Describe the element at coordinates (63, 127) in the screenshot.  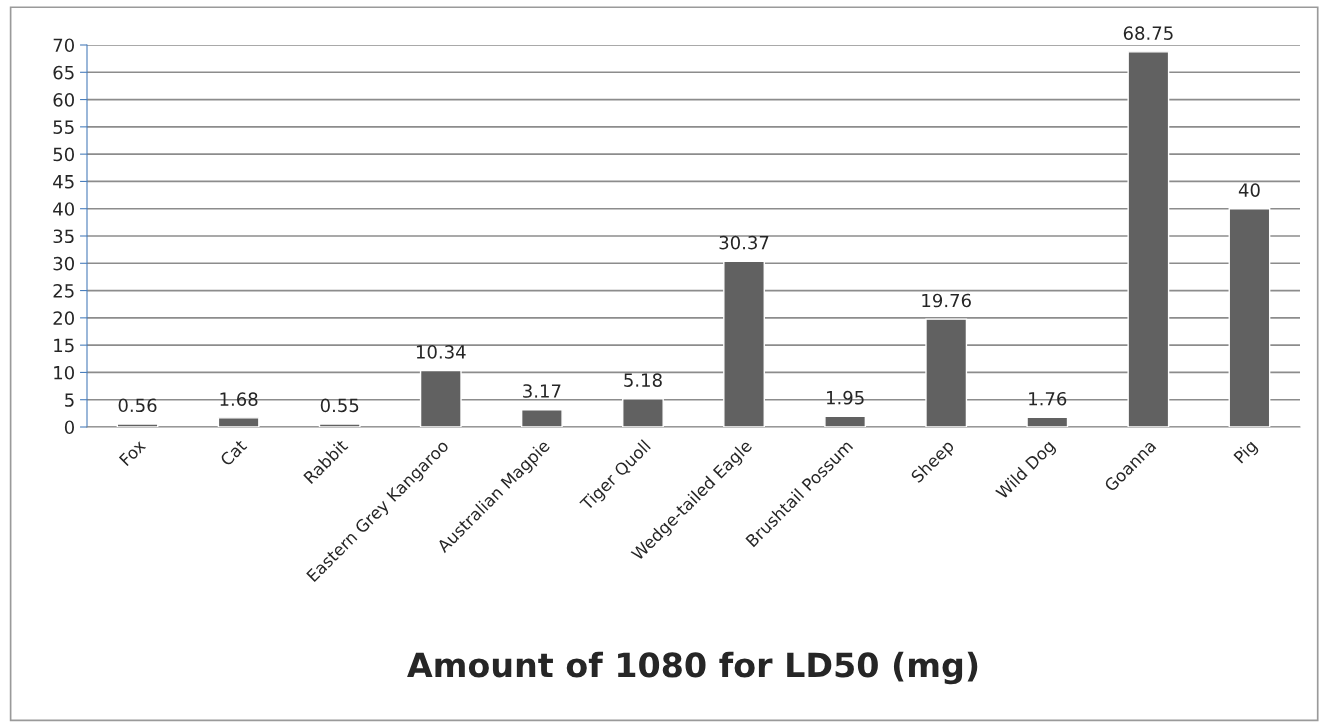
I see `y-tick-label: 55` at that location.